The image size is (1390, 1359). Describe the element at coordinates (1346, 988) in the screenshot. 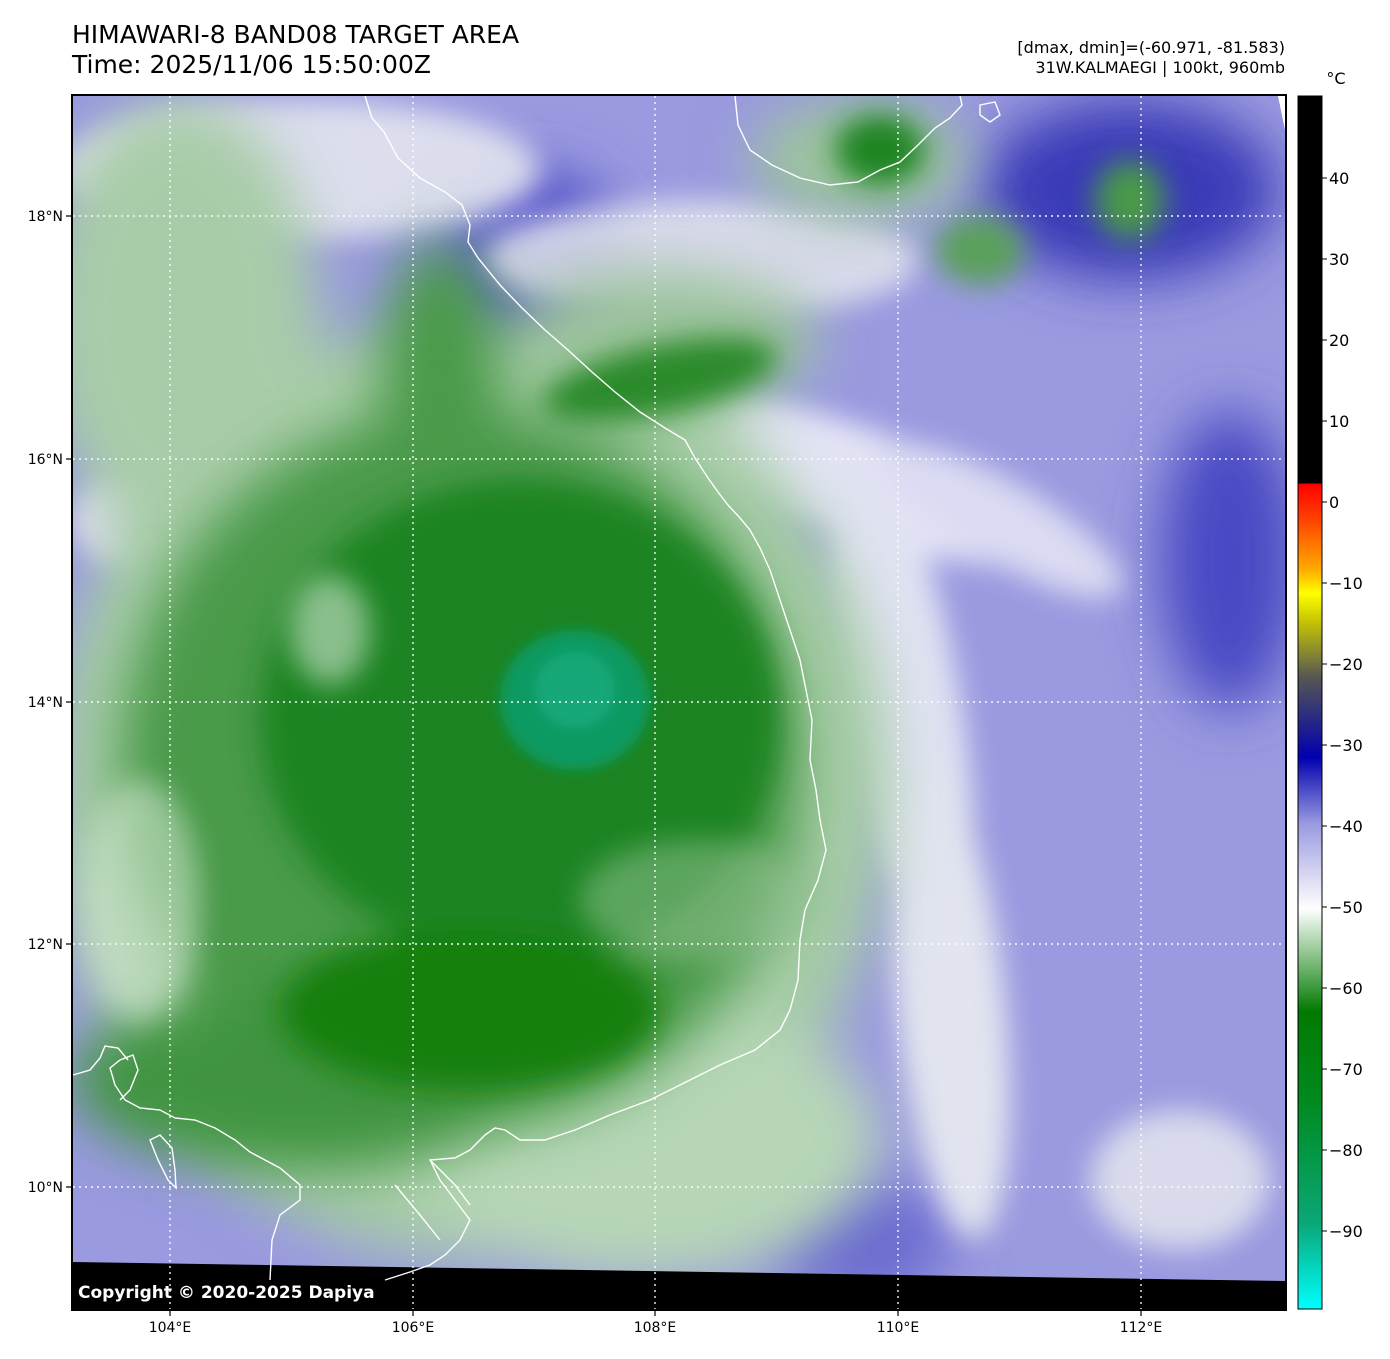

I see `colorbar-tick-label: −60` at that location.